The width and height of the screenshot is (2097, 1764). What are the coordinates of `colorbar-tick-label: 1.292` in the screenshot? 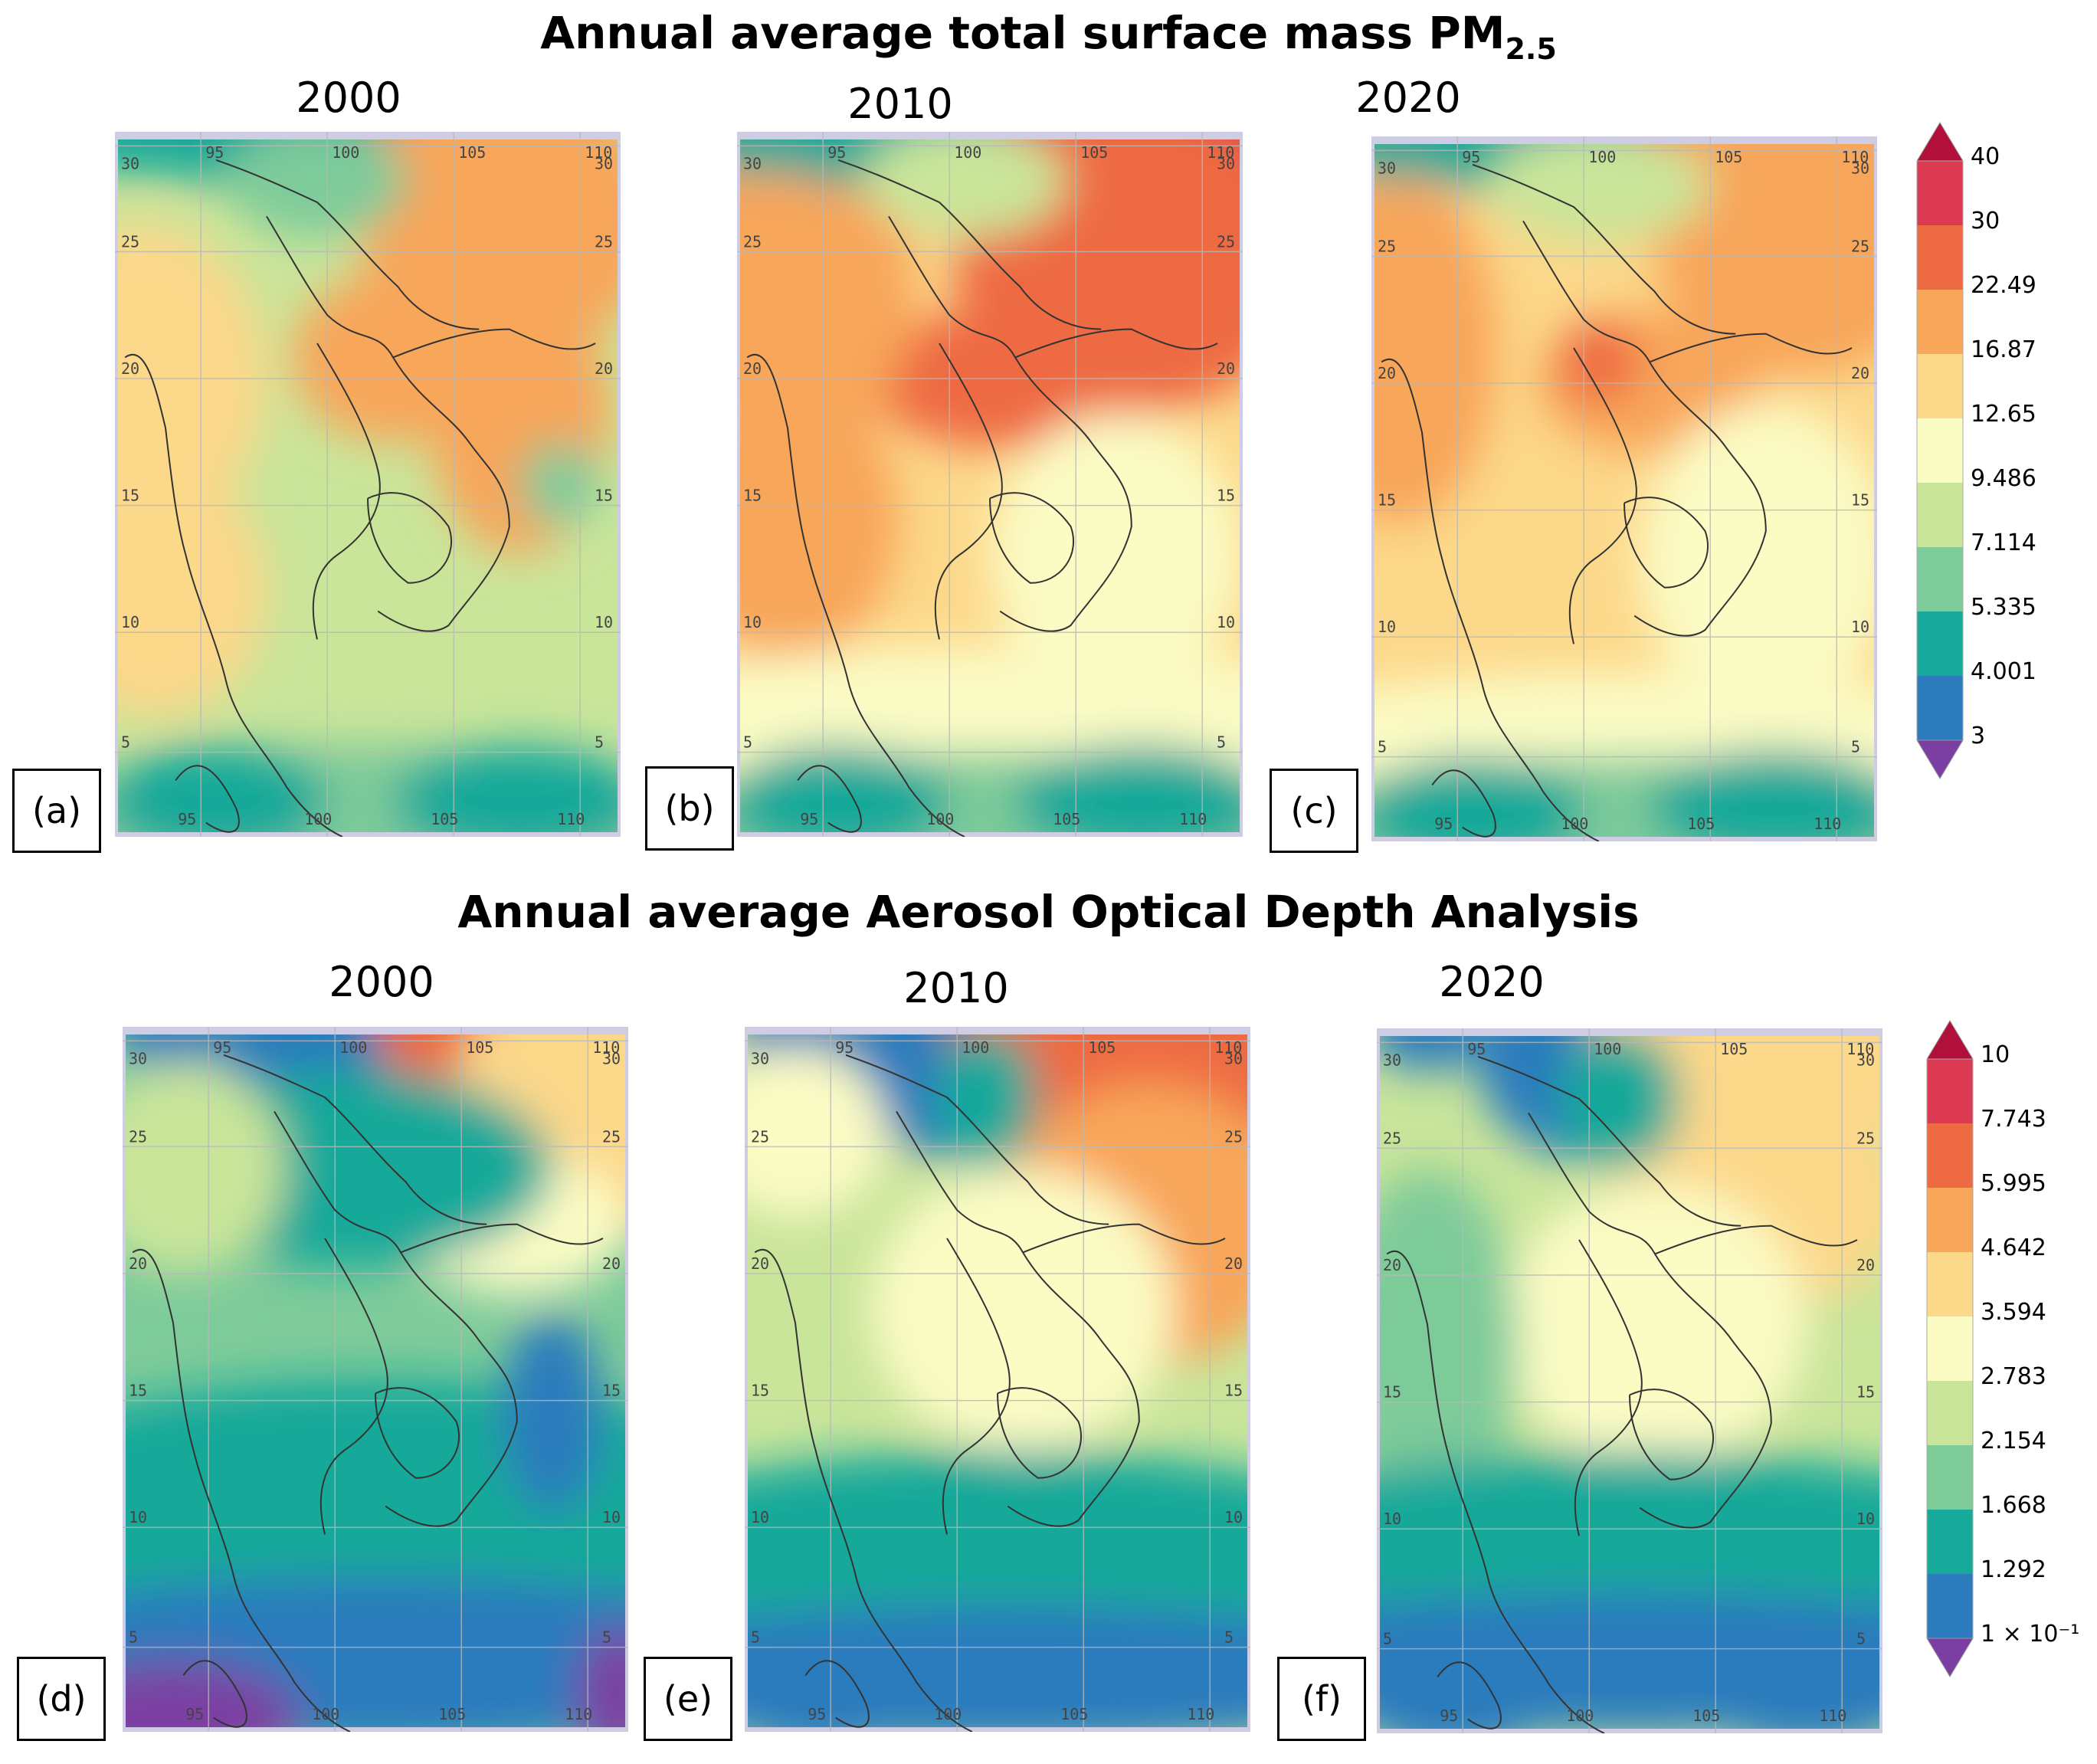 It's located at (2013, 1569).